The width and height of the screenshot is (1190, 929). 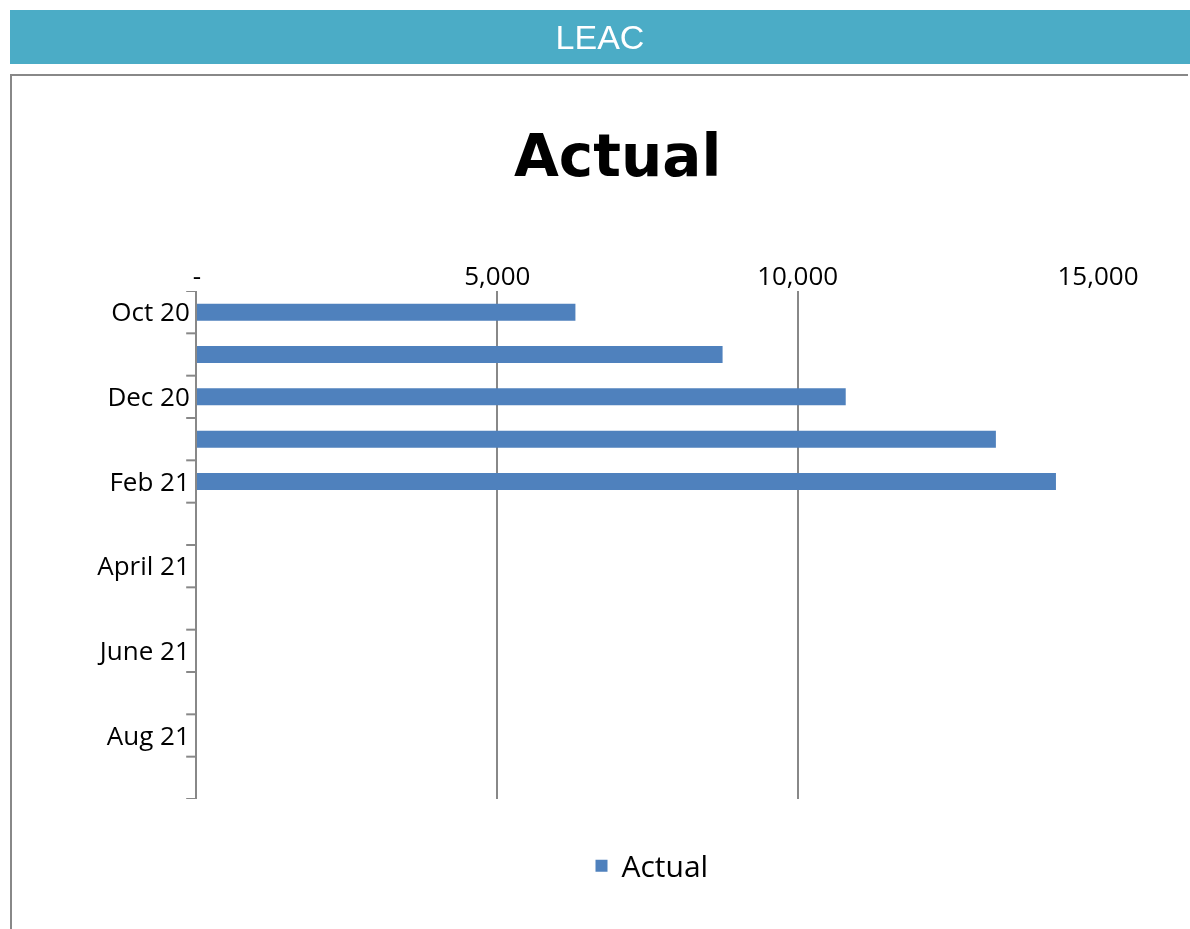 I want to click on legend-label: Actual, so click(x=665, y=866).